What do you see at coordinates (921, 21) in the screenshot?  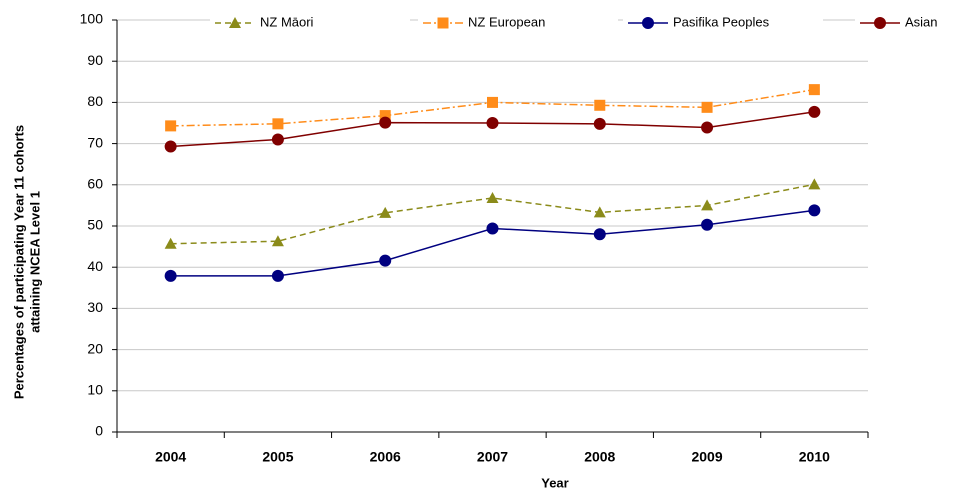 I see `legend-label: Asian` at bounding box center [921, 21].